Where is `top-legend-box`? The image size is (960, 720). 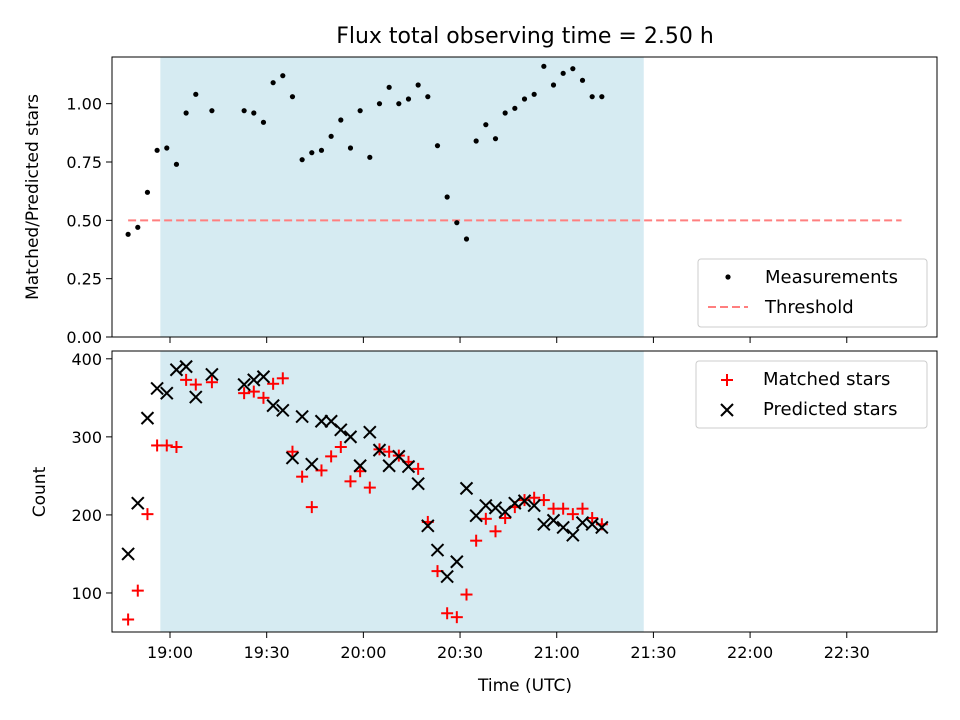
top-legend-box is located at coordinates (812, 293).